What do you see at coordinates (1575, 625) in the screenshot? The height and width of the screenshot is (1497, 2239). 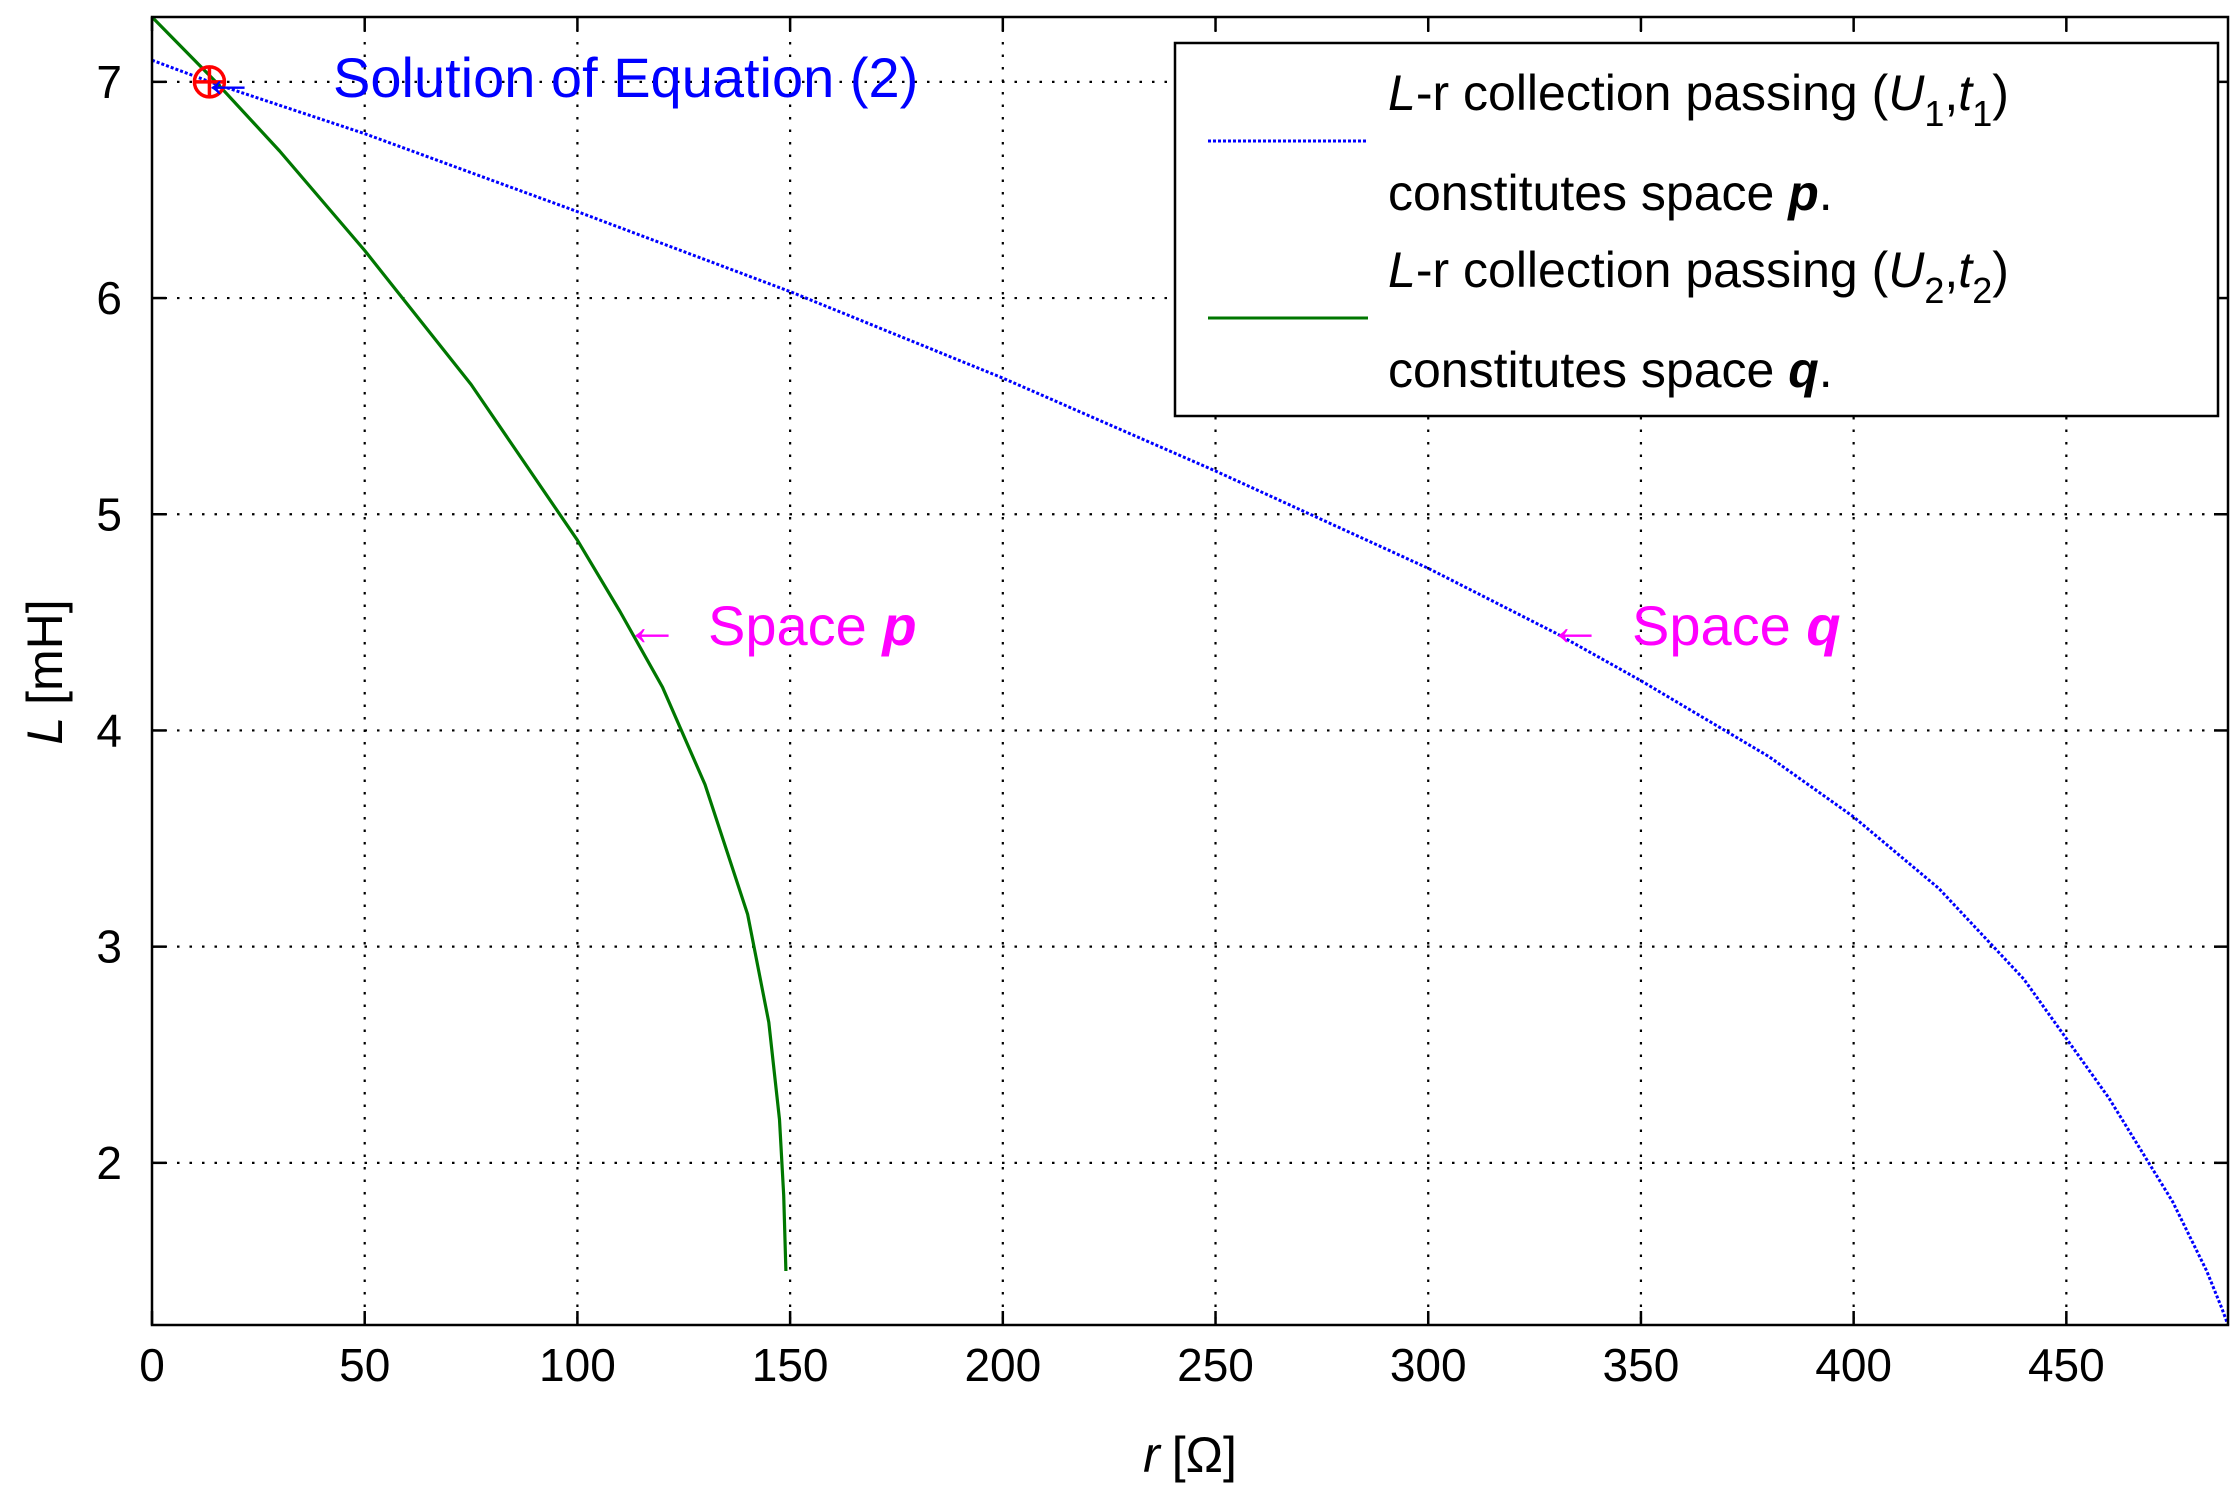 I see `space-q-arrow-icon: ←` at bounding box center [1575, 625].